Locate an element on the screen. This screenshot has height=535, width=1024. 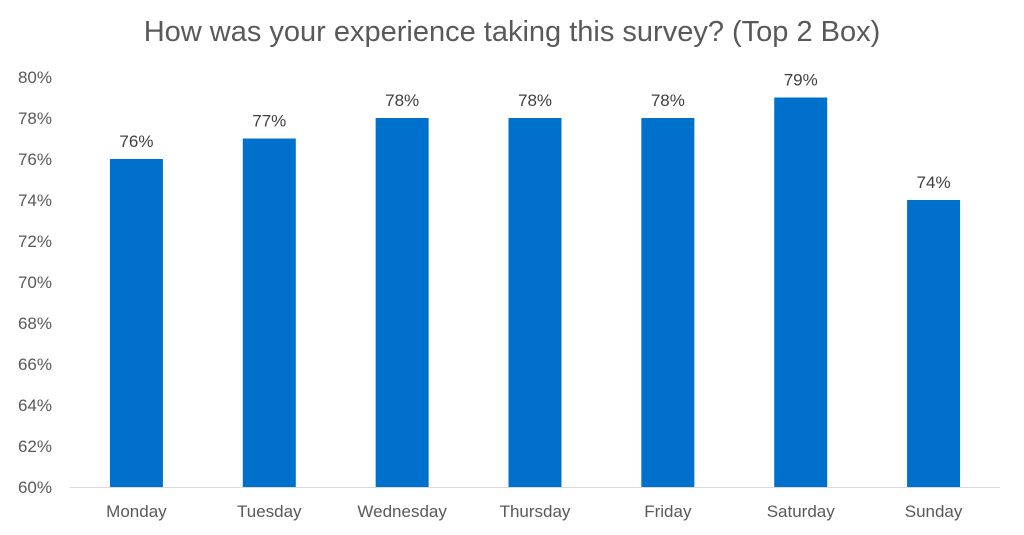
x-tick-label: Friday is located at coordinates (668, 511).